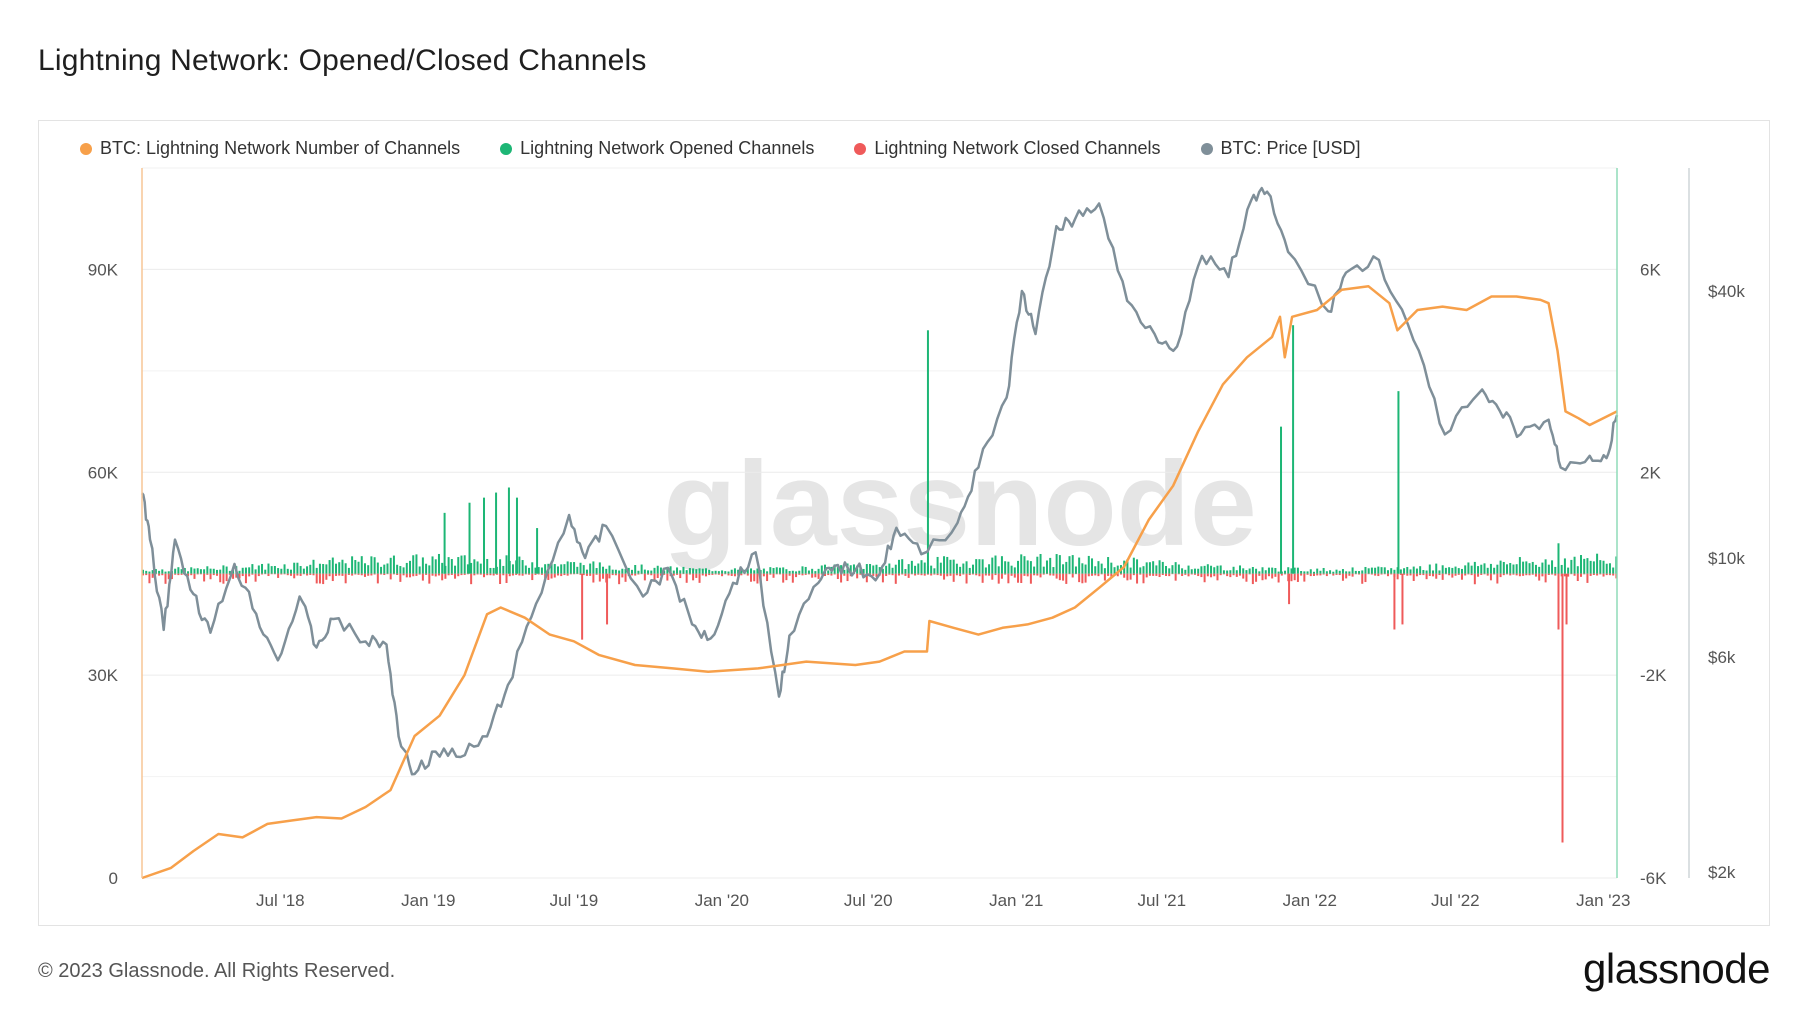  What do you see at coordinates (1161, 900) in the screenshot?
I see `x-tick-6: Jul '21` at bounding box center [1161, 900].